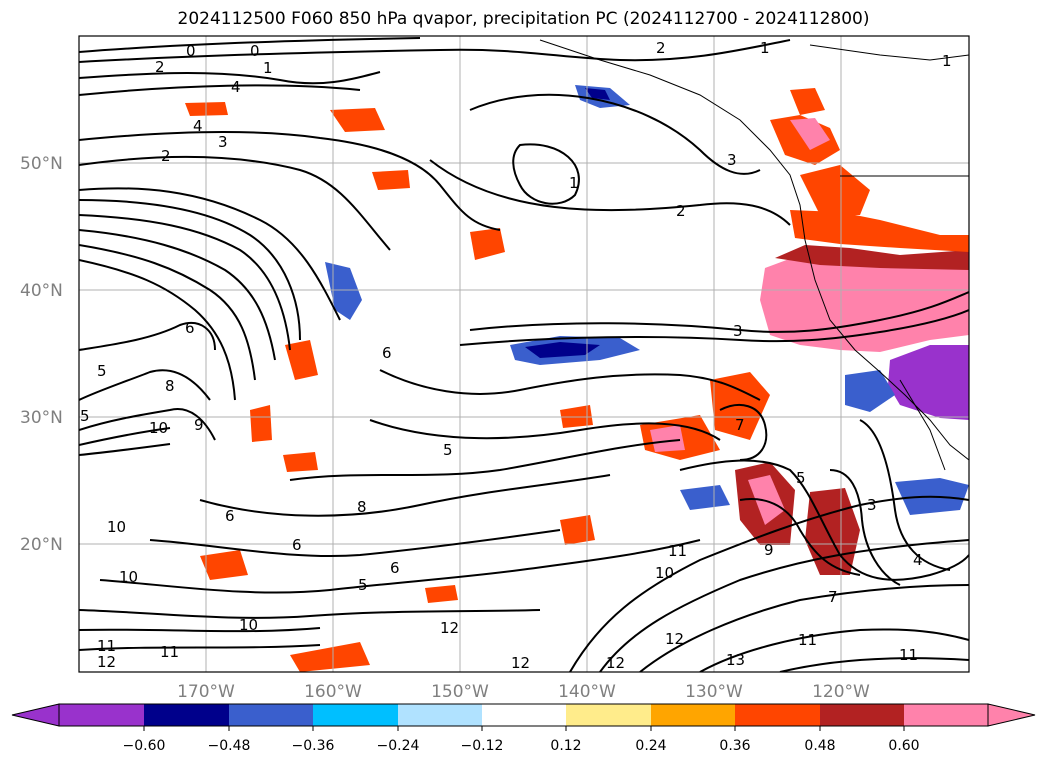 The width and height of the screenshot is (1047, 765). Describe the element at coordinates (35, 715) in the screenshot. I see `colorbar-extend-min` at that location.